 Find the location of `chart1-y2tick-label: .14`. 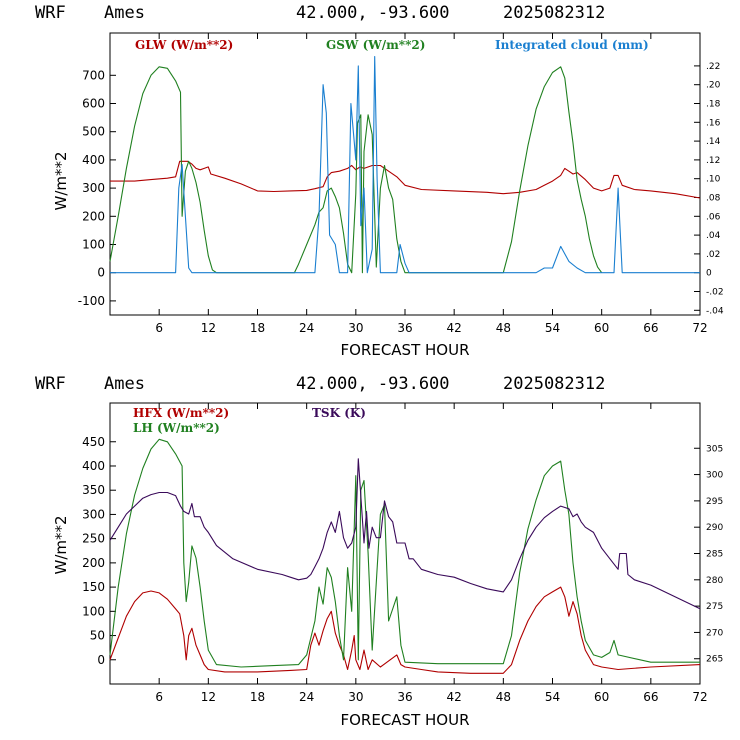

chart1-y2tick-label: .14 is located at coordinates (713, 142).